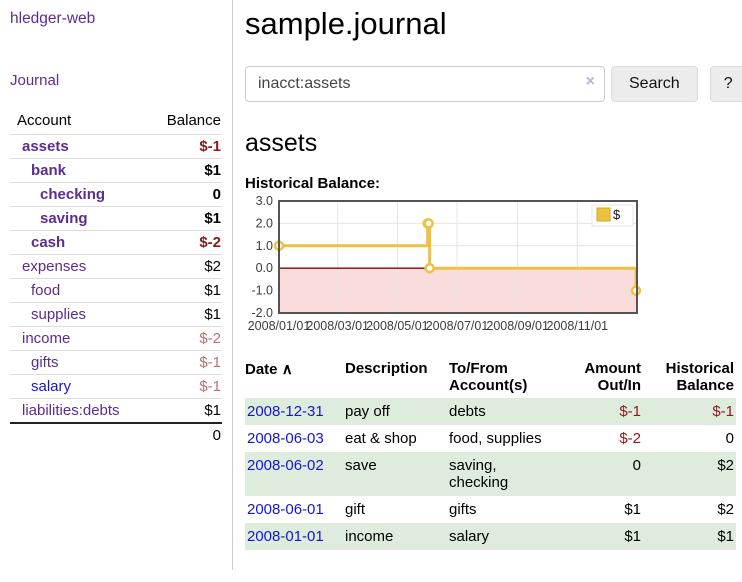  I want to click on register-cell-amount: $-2, so click(630, 438).